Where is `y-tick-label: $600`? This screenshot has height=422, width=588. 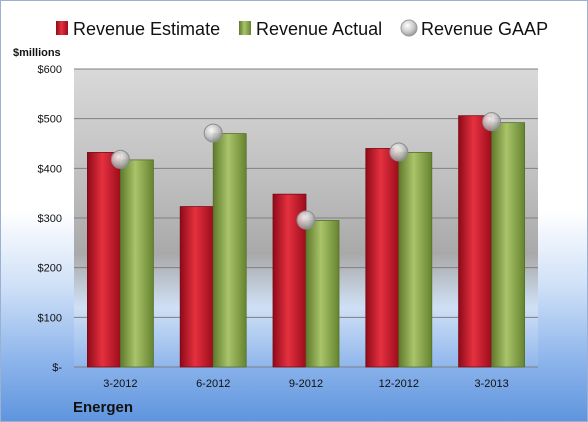 y-tick-label: $600 is located at coordinates (50, 70).